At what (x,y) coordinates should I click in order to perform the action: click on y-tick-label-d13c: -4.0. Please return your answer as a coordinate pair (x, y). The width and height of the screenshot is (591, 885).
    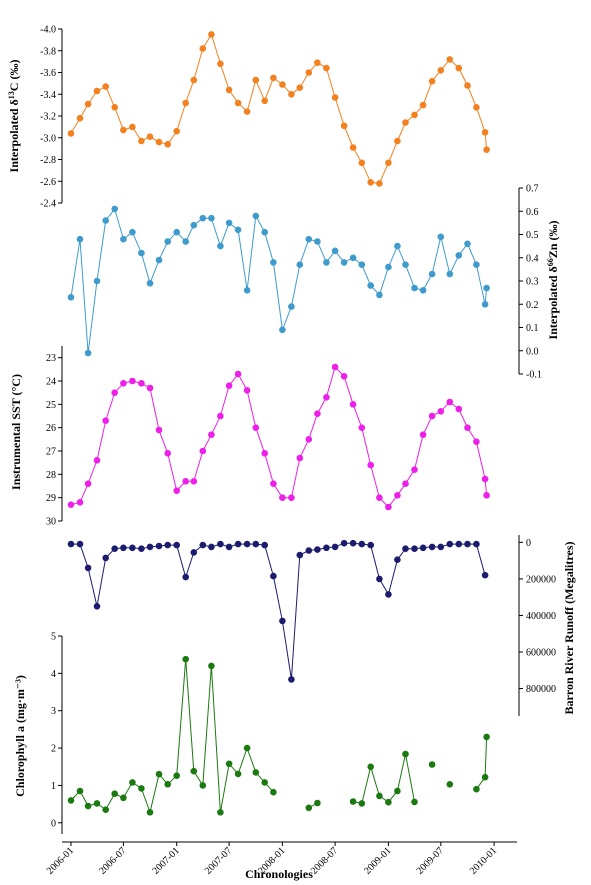
    Looking at the image, I should click on (48, 30).